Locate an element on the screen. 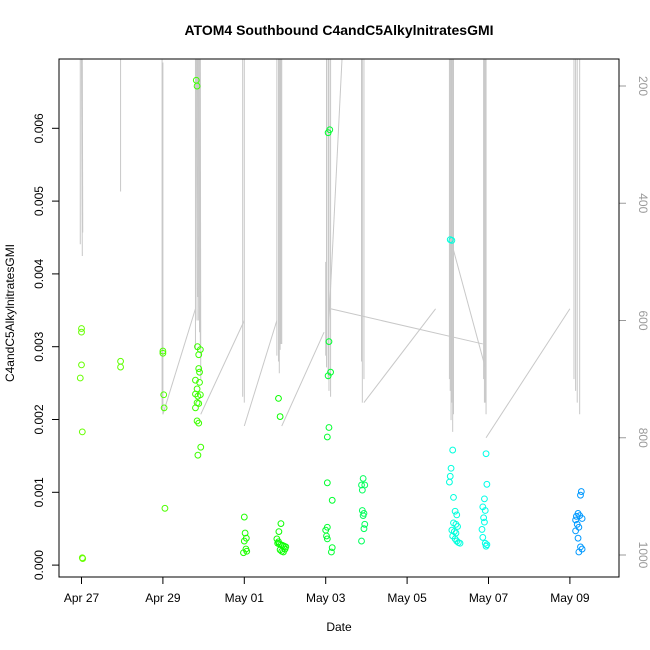 This screenshot has width=650, height=650. x-tick-label: May 03 is located at coordinates (326, 598).